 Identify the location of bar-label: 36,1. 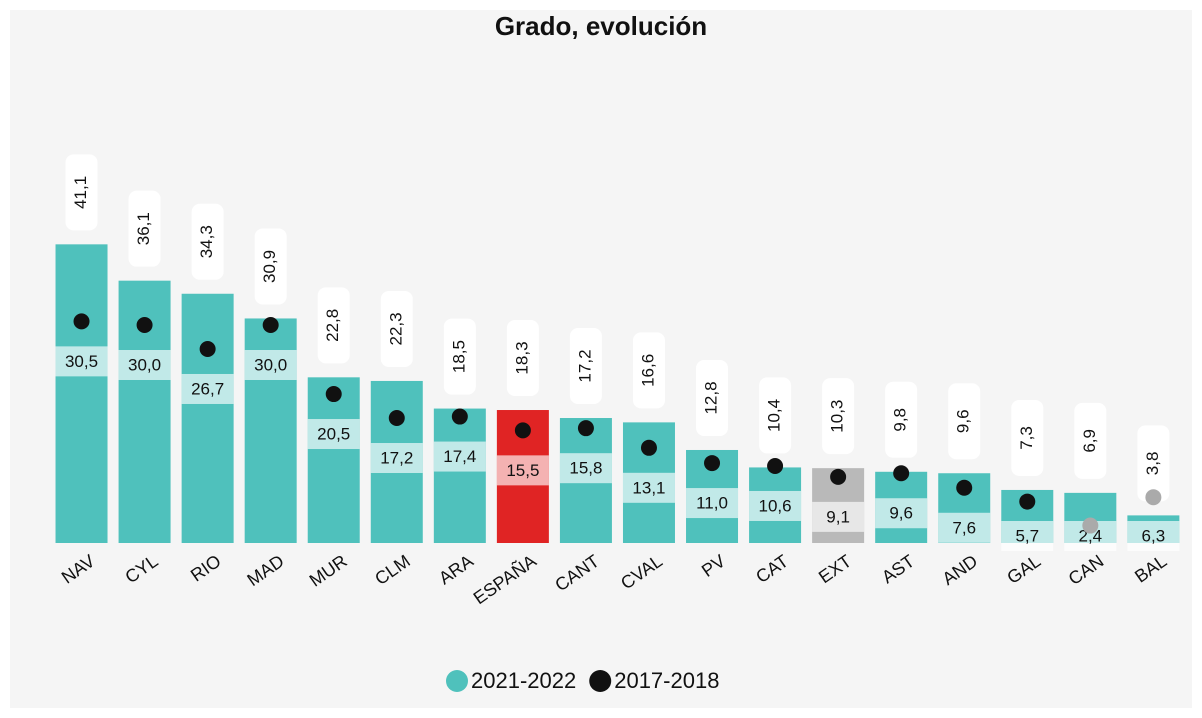
(143, 228).